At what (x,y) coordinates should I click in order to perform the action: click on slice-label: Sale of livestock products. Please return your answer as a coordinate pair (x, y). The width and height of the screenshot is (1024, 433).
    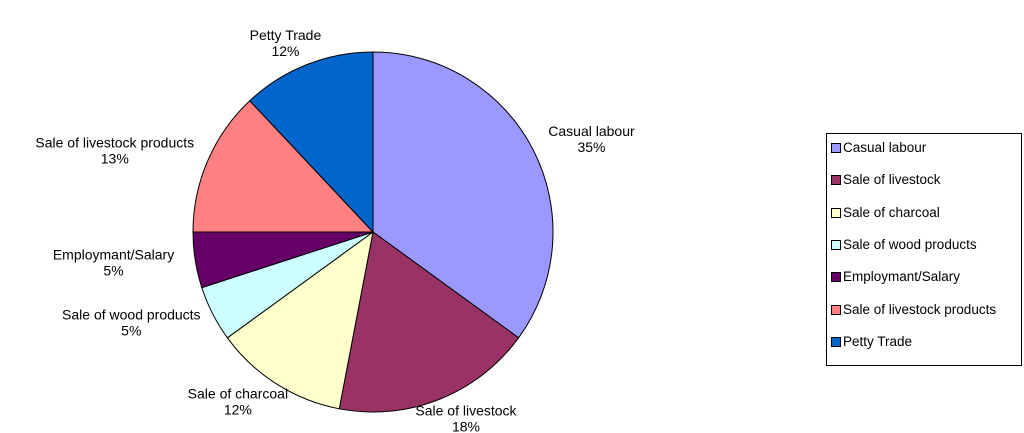
    Looking at the image, I should click on (114, 142).